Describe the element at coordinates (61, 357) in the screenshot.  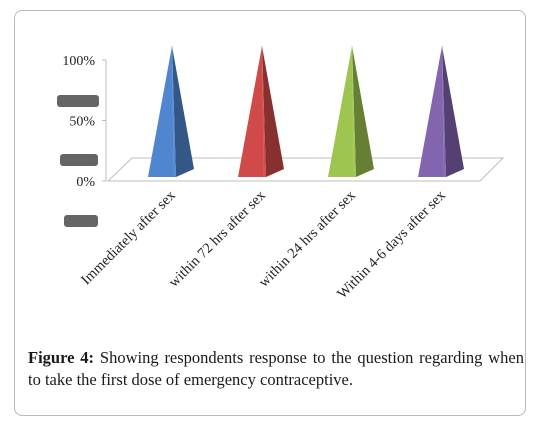
I see `caption-label: Figure 4:` at that location.